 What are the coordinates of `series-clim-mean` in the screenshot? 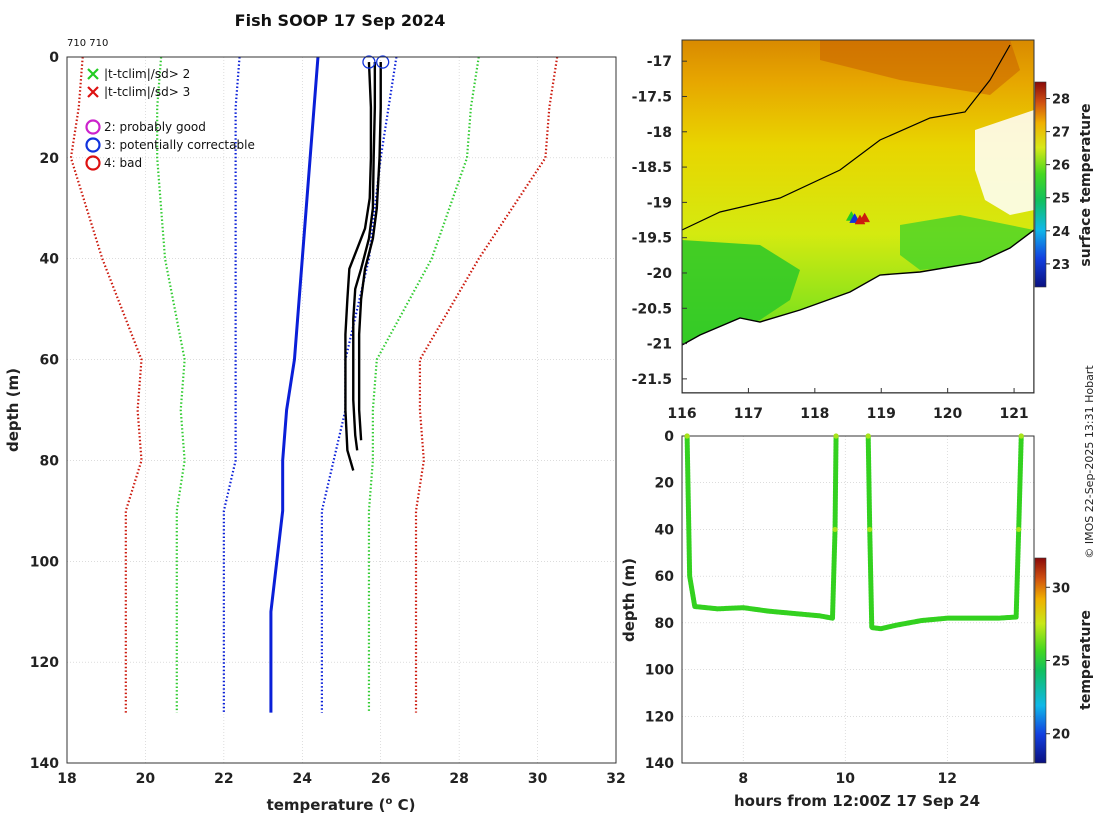 It's located at (294, 384).